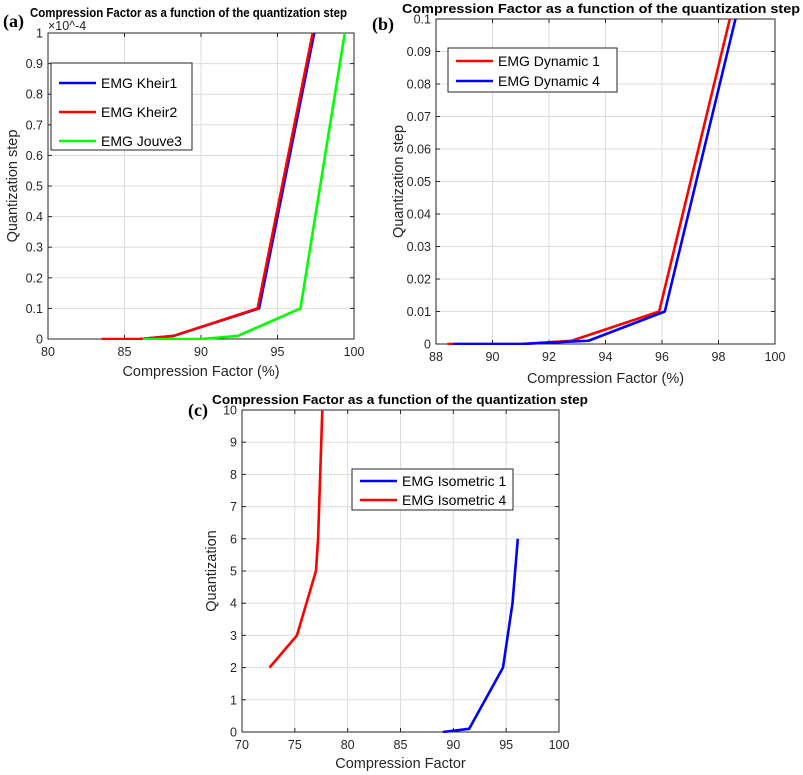 This screenshot has width=803, height=775. What do you see at coordinates (34, 187) in the screenshot?
I see `y-tick-label: 0.5` at bounding box center [34, 187].